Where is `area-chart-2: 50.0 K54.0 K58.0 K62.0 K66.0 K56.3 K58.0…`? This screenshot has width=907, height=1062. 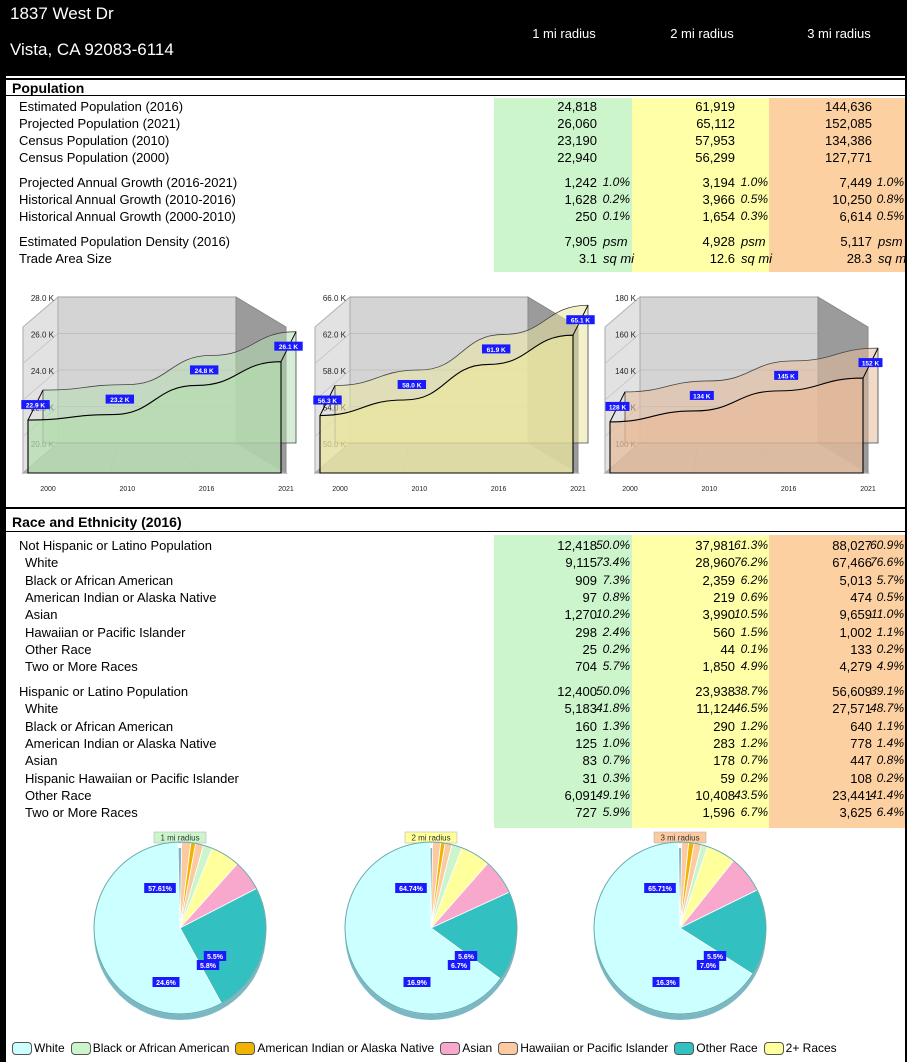 area-chart-2: 50.0 K54.0 K58.0 K62.0 K66.0 K56.3 K58.0… is located at coordinates (454, 393).